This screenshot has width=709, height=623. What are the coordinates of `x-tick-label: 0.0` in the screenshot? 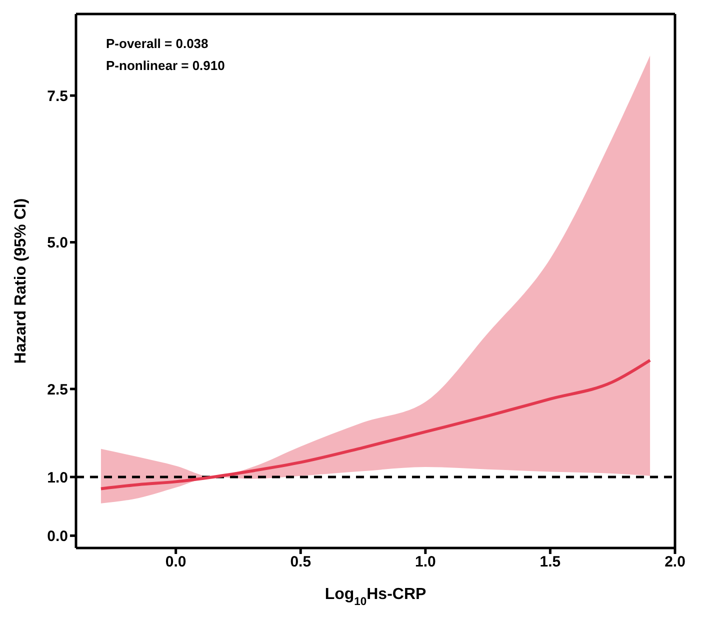 It's located at (175, 562).